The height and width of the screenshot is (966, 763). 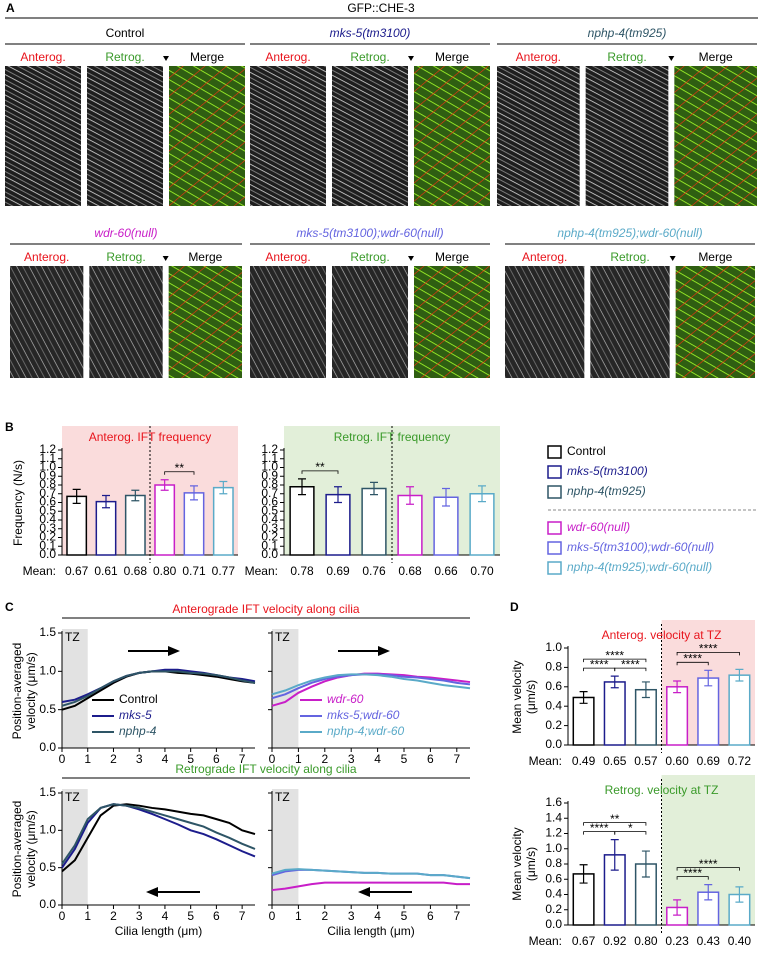 I want to click on x-tick-label: 5, so click(x=404, y=759).